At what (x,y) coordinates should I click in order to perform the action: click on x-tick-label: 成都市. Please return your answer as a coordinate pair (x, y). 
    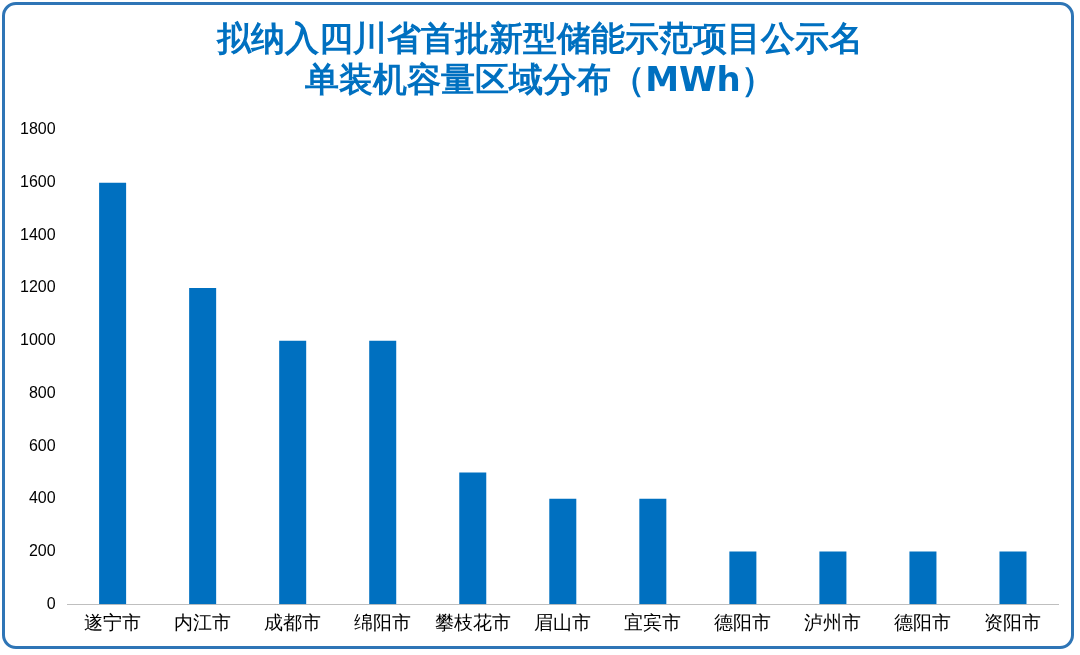
    Looking at the image, I should click on (293, 621).